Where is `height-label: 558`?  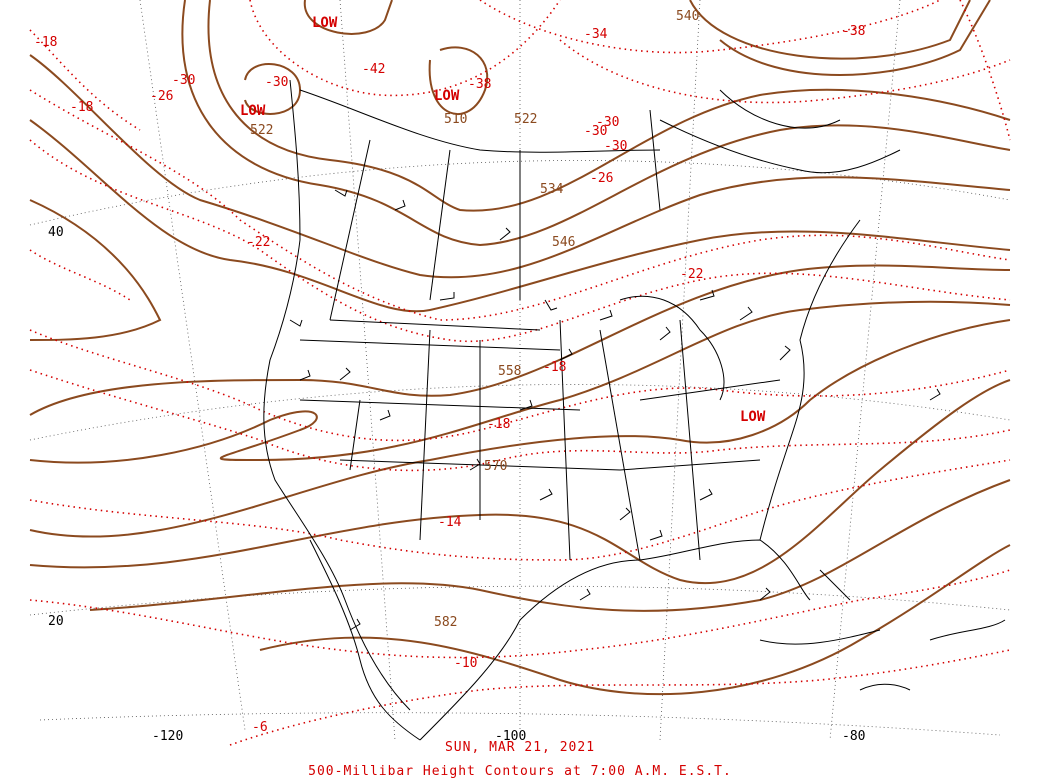 height-label: 558 is located at coordinates (509, 371).